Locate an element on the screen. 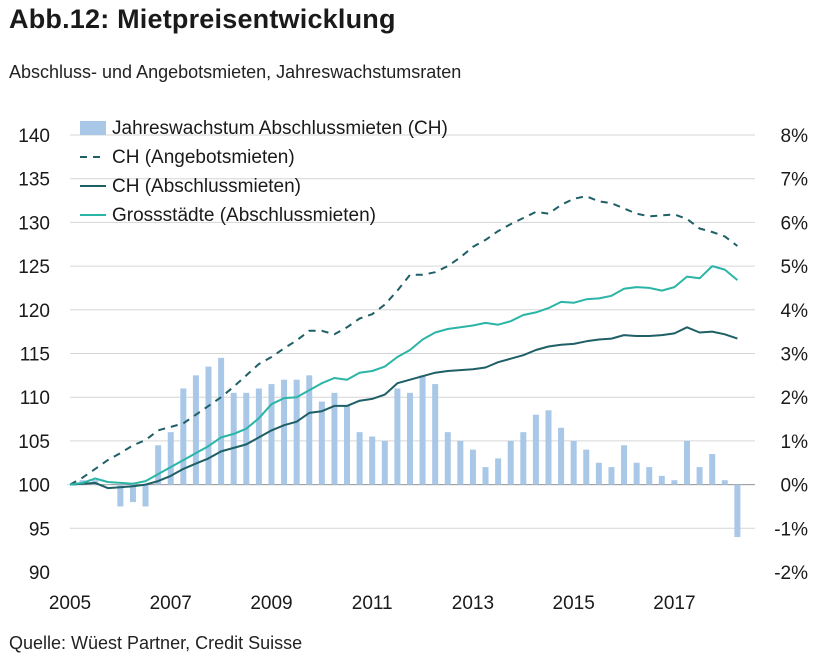  y-left-tick-label: 100 is located at coordinates (34, 486).